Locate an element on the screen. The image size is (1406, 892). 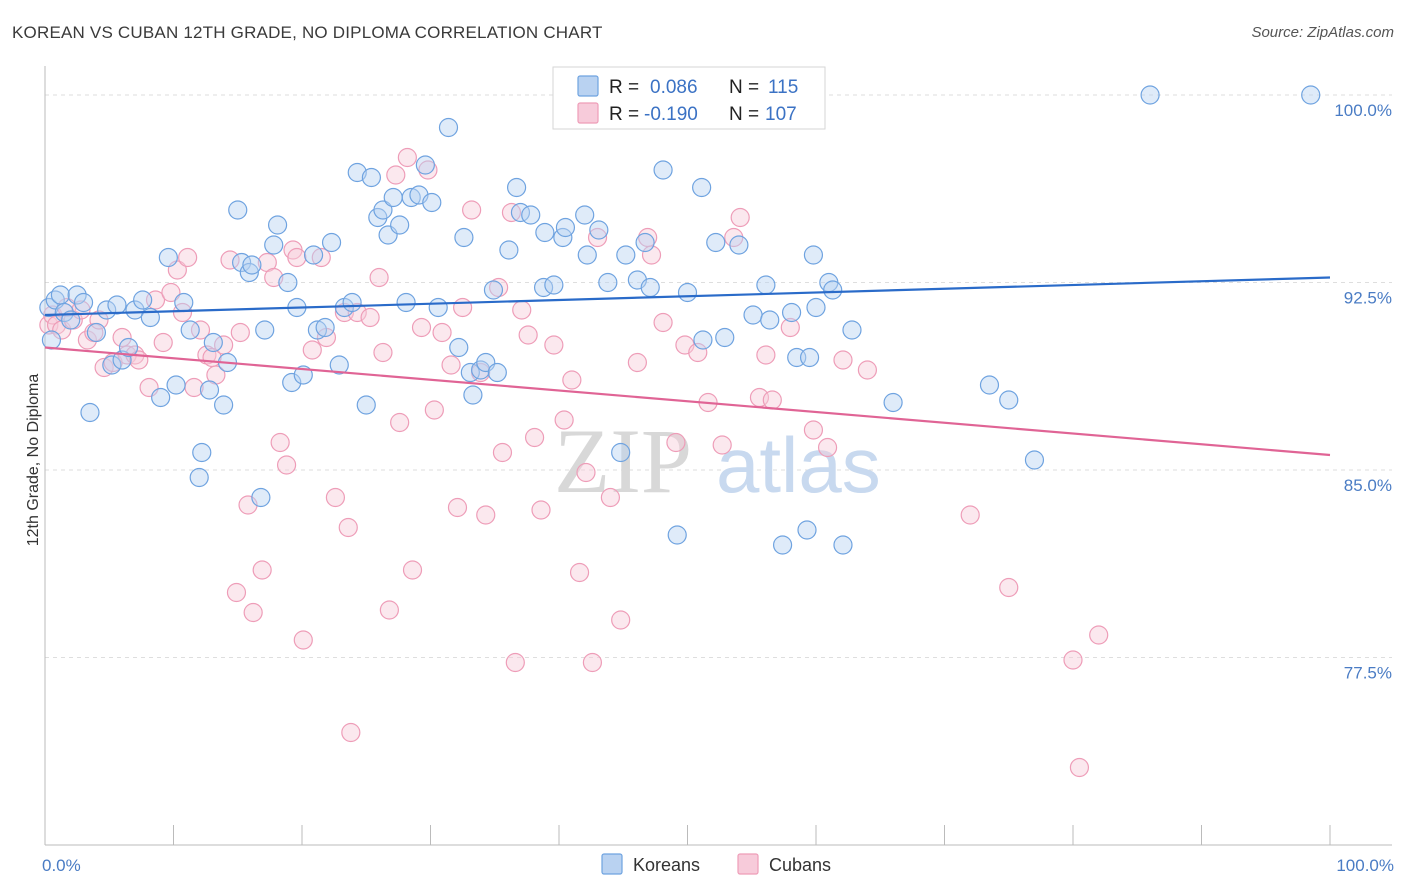
y-tick-label: 77.5% is located at coordinates (1368, 673).